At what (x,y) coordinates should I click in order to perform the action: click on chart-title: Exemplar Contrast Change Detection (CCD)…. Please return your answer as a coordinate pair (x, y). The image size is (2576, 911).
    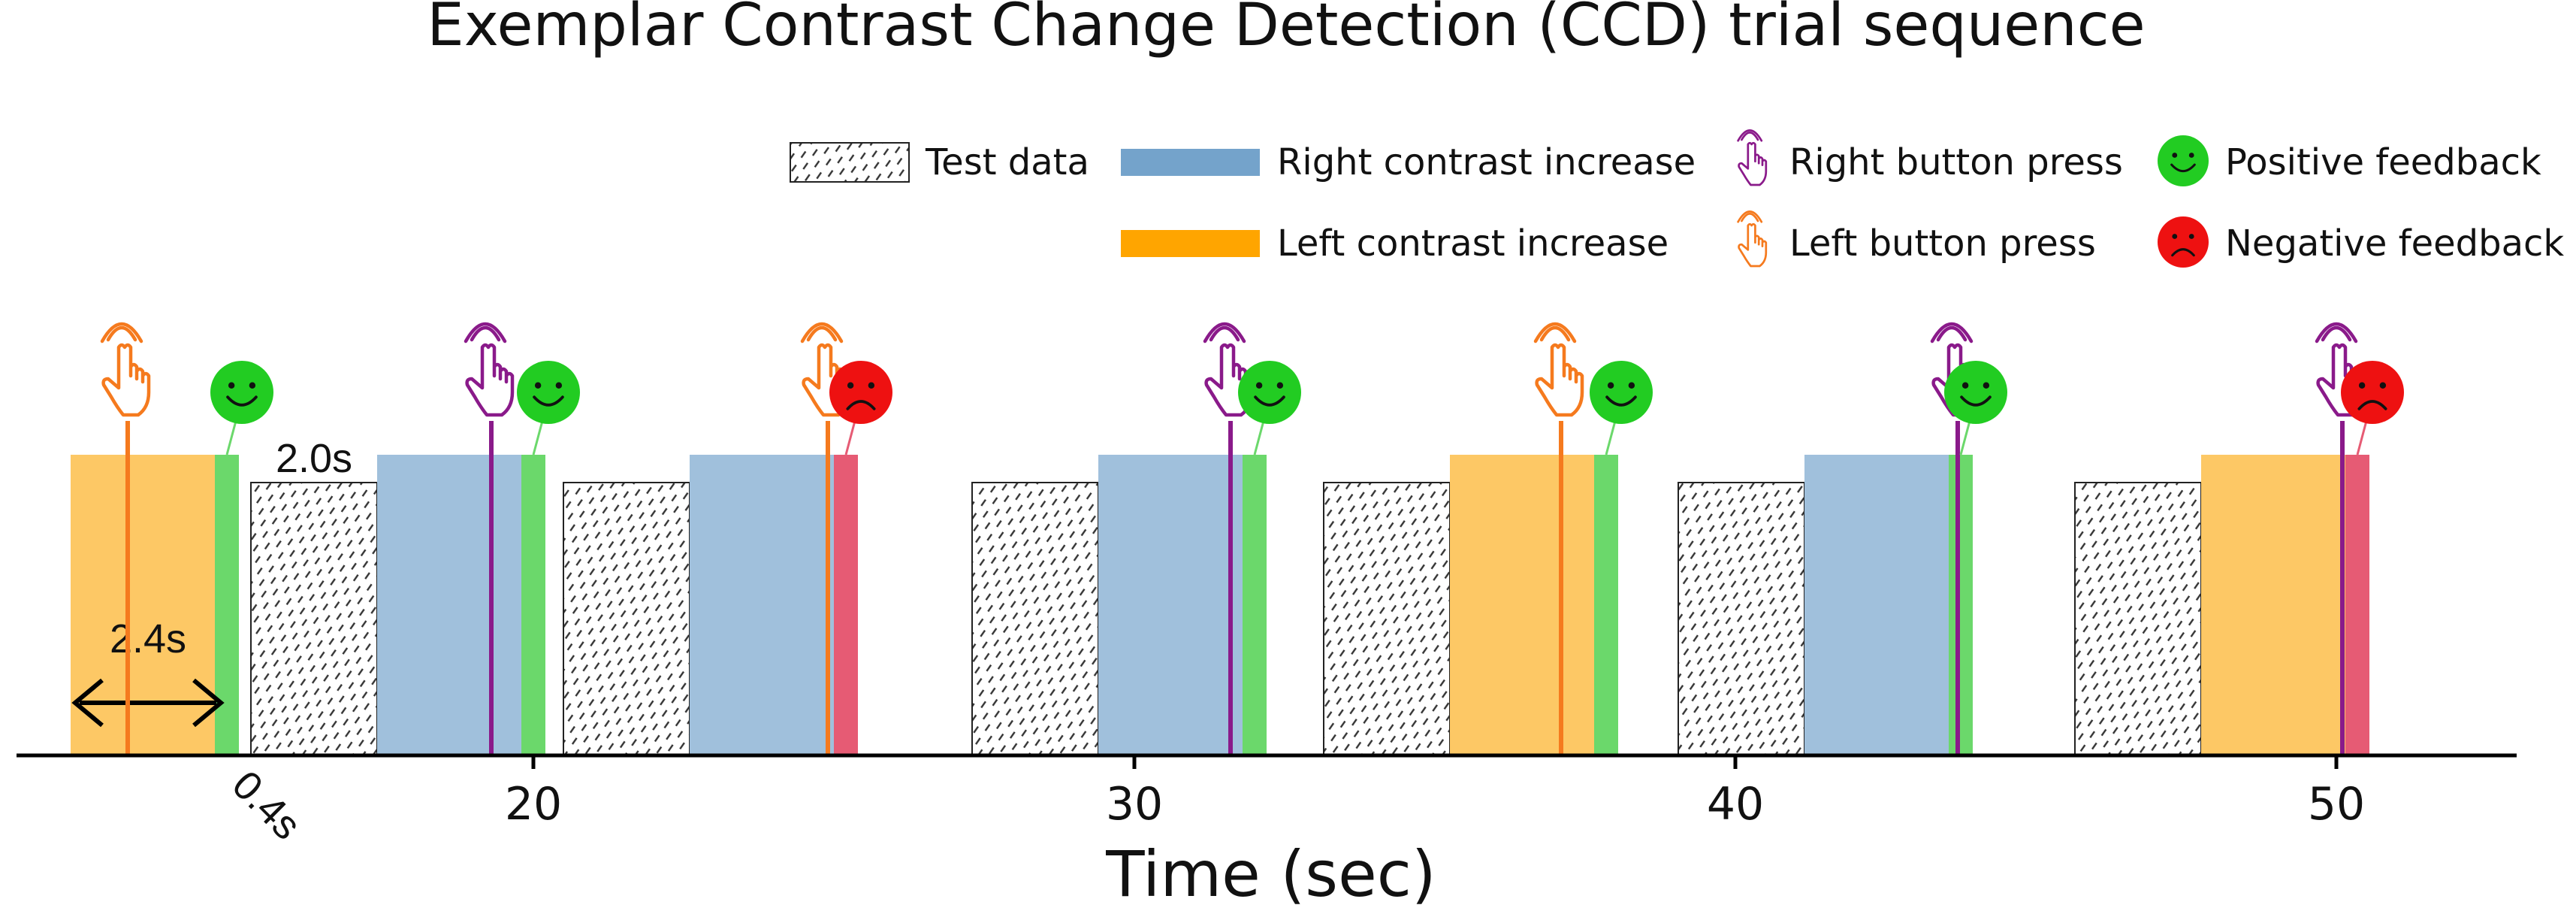
    Looking at the image, I should click on (1286, 29).